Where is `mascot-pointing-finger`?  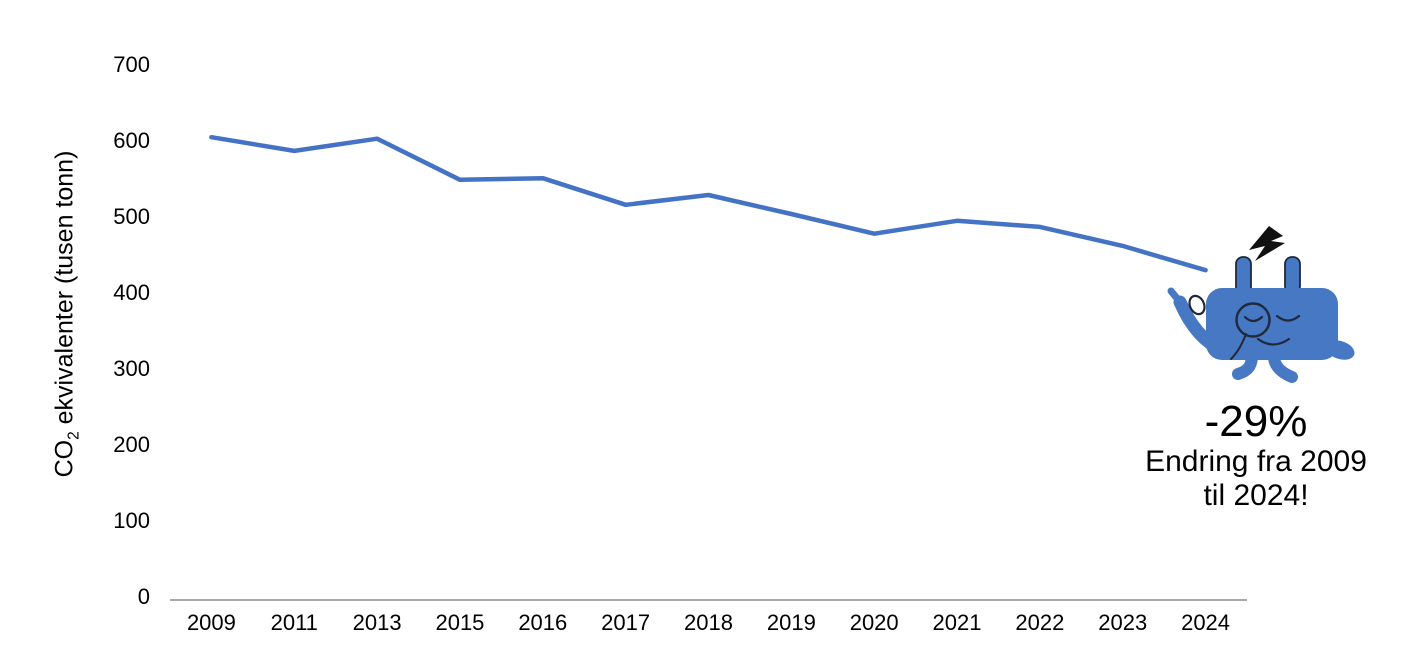
mascot-pointing-finger is located at coordinates (1175, 296).